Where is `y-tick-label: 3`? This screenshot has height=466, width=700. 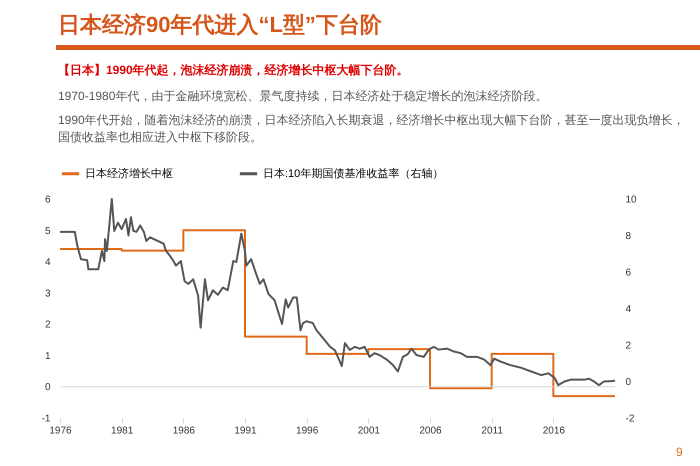 y-tick-label: 3 is located at coordinates (47, 294).